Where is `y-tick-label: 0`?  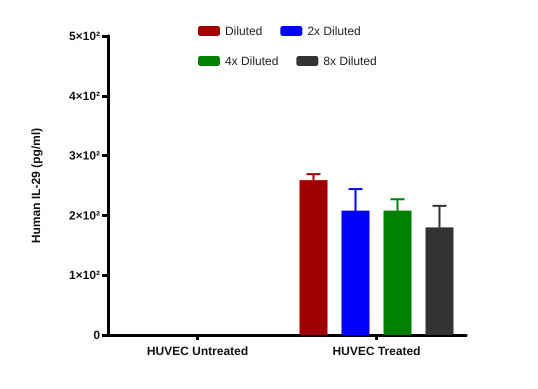
y-tick-label: 0 is located at coordinates (96, 335).